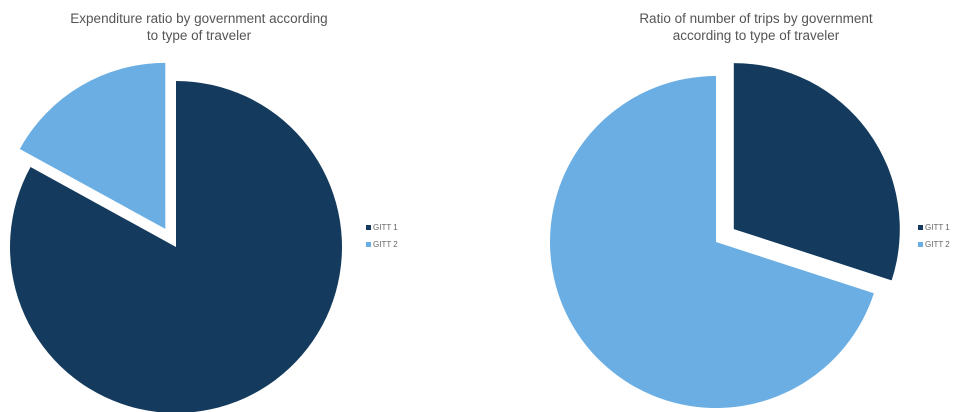 The image size is (962, 412). Describe the element at coordinates (199, 35) in the screenshot. I see `chart-title-line-2: to type of traveler` at that location.